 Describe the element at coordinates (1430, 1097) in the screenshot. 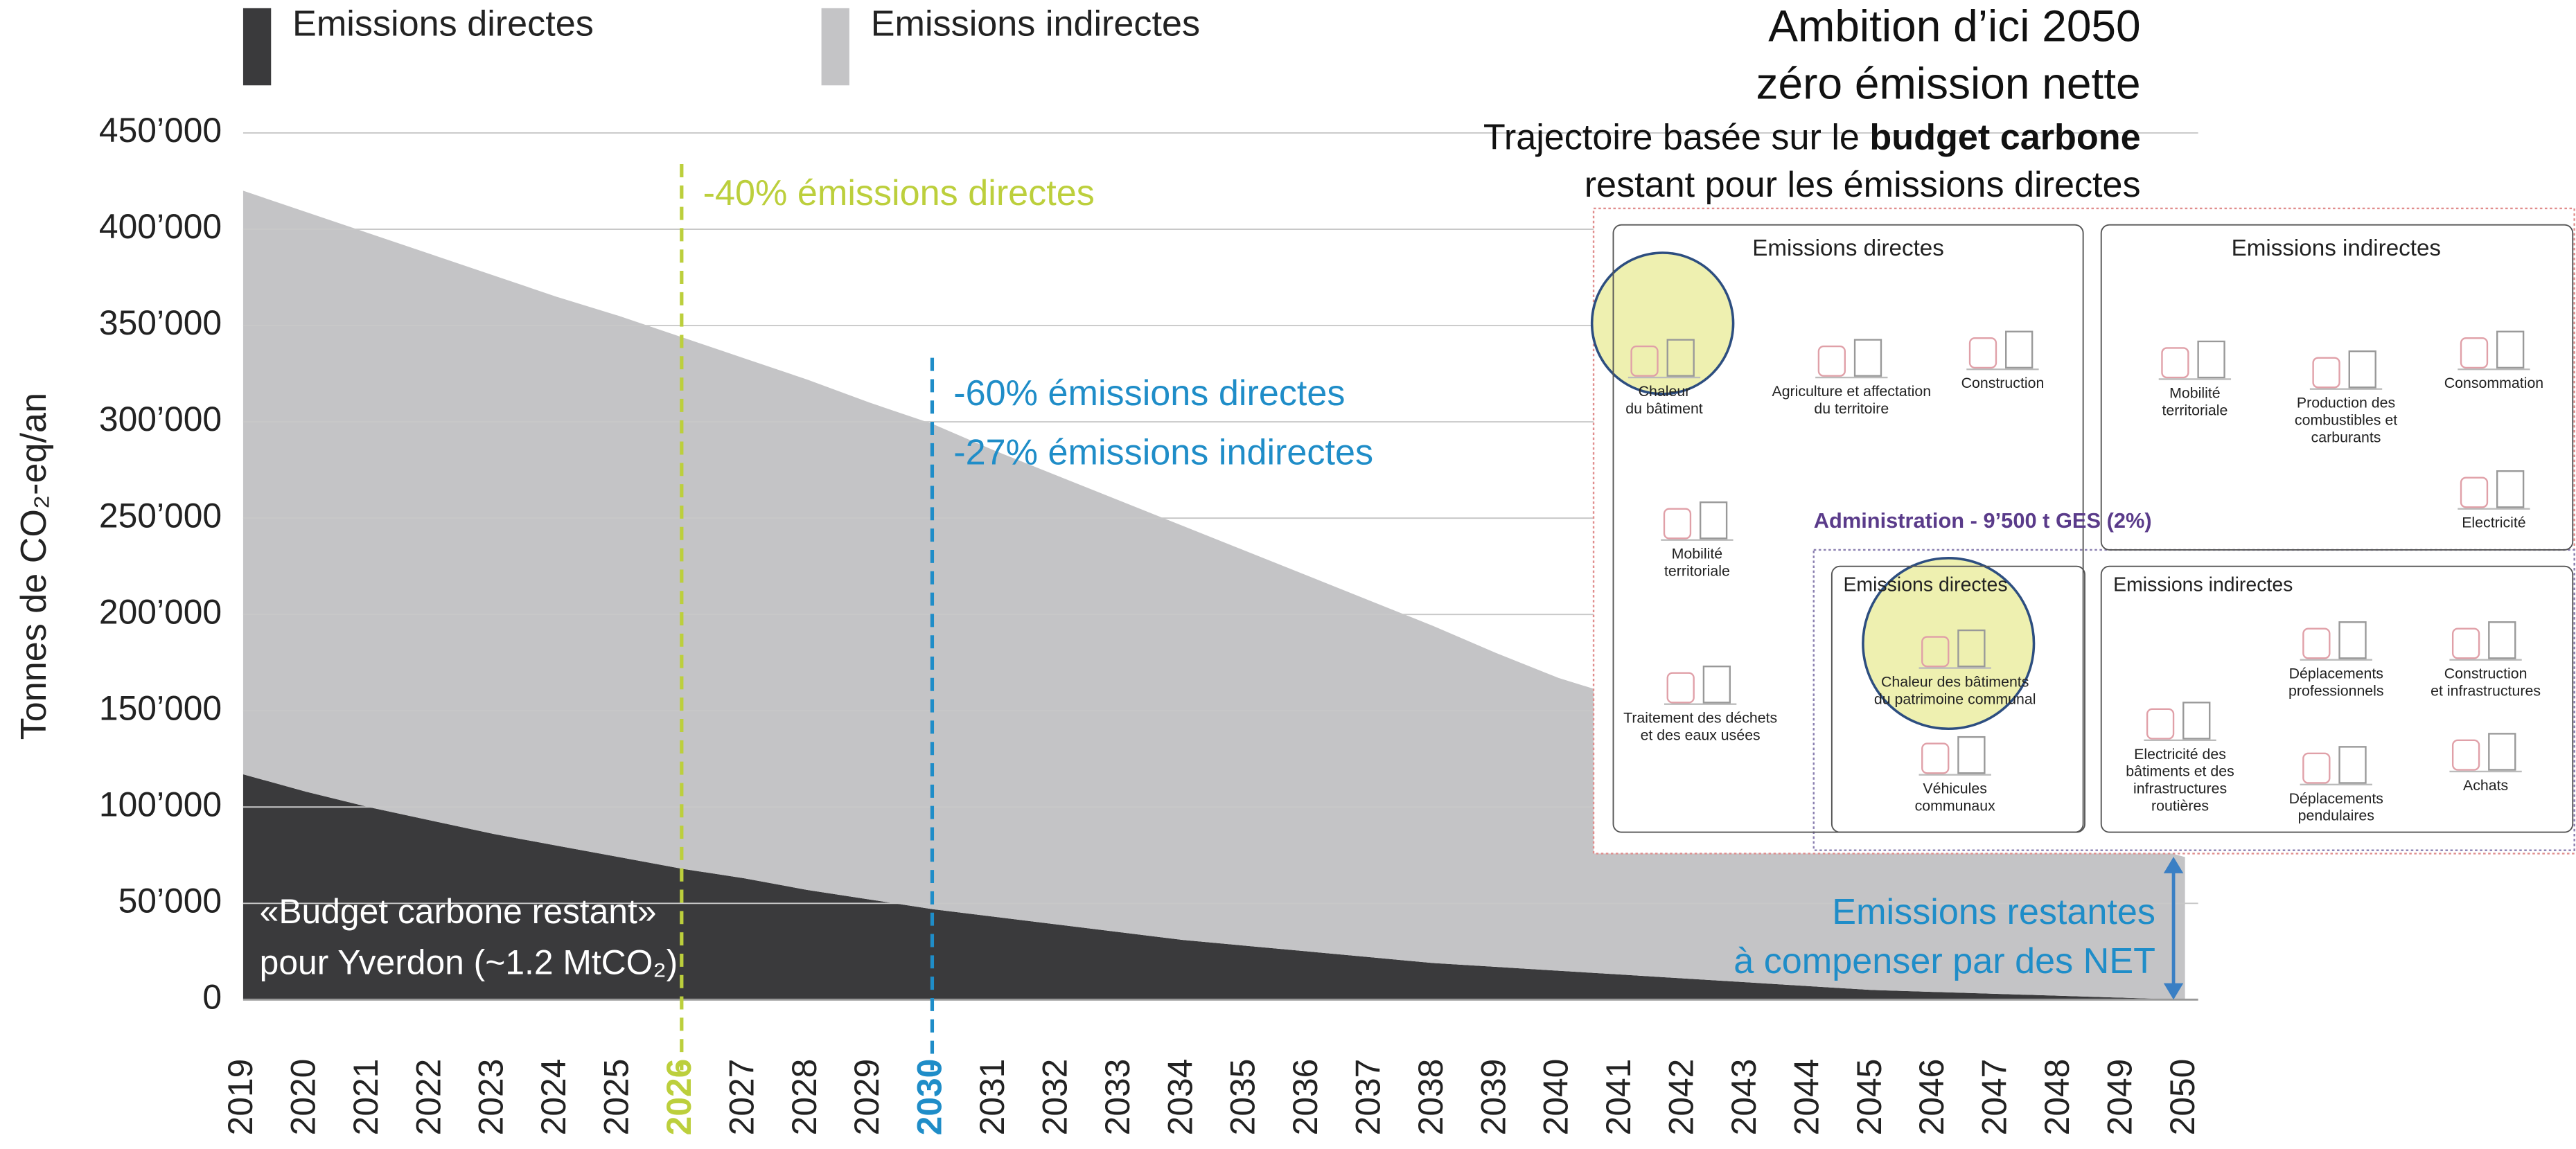

I see `x-tick-label: 2038` at that location.